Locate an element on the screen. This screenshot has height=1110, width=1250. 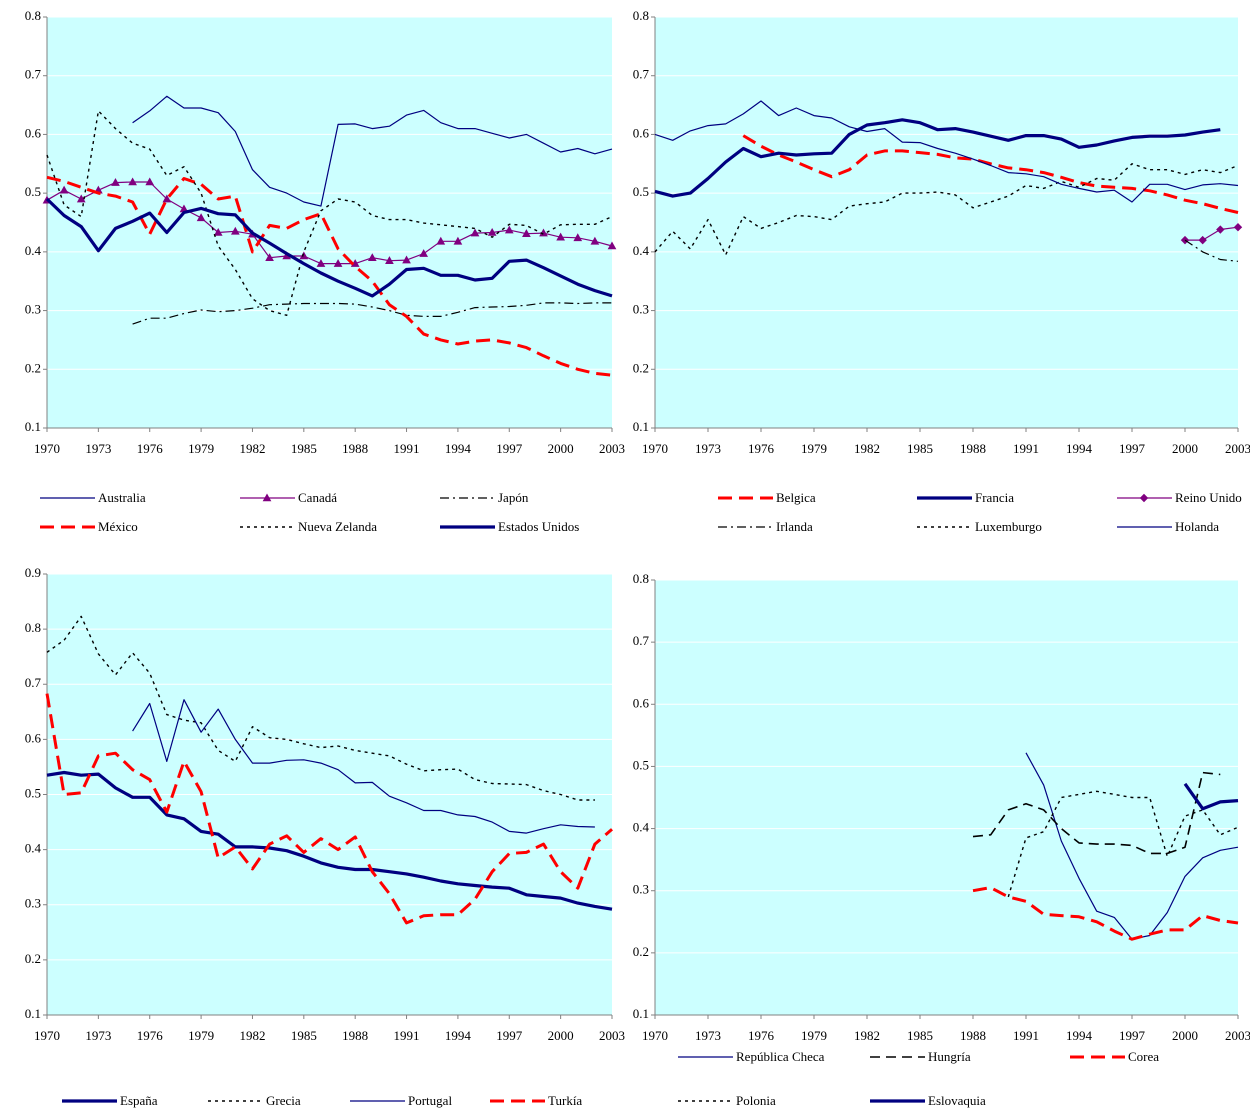
legend-label: Nueva Zelanda is located at coordinates (337, 526).